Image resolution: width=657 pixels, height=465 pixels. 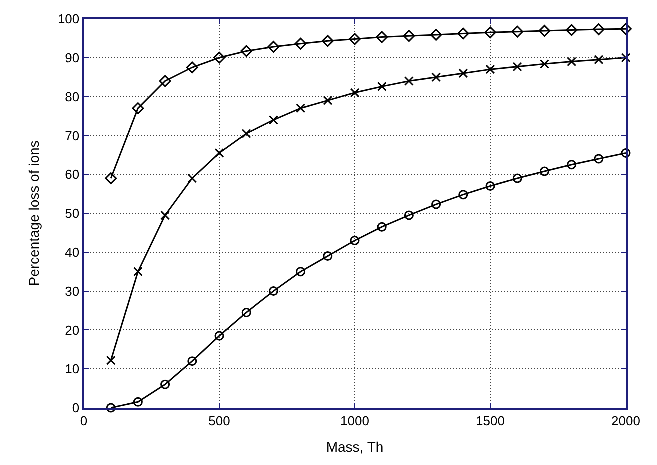 What do you see at coordinates (72, 96) in the screenshot?
I see `y-tick-label: 80` at bounding box center [72, 96].